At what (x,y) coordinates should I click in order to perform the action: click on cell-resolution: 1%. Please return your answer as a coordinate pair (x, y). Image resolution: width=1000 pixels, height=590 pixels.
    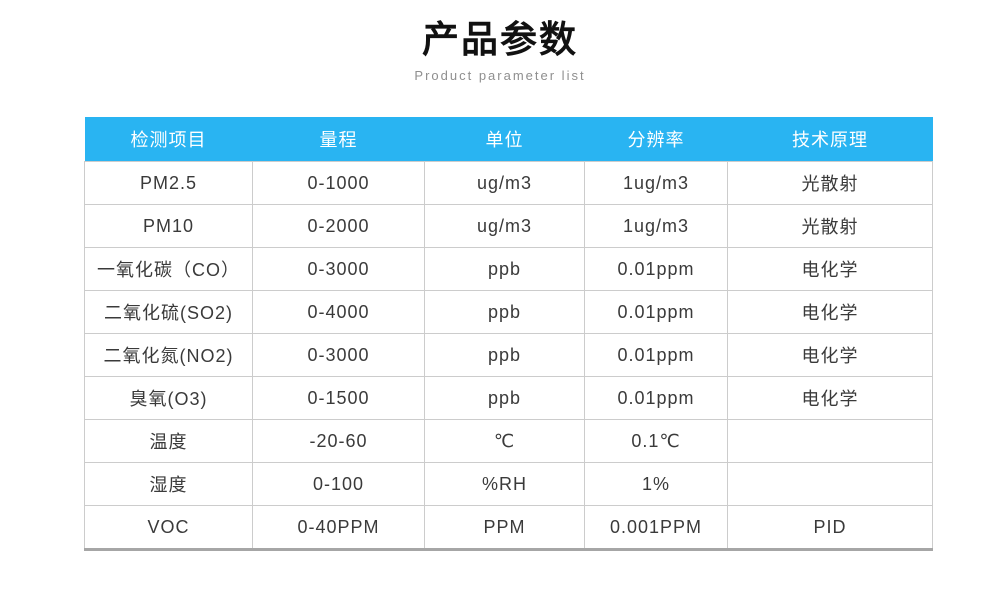
    Looking at the image, I should click on (656, 484).